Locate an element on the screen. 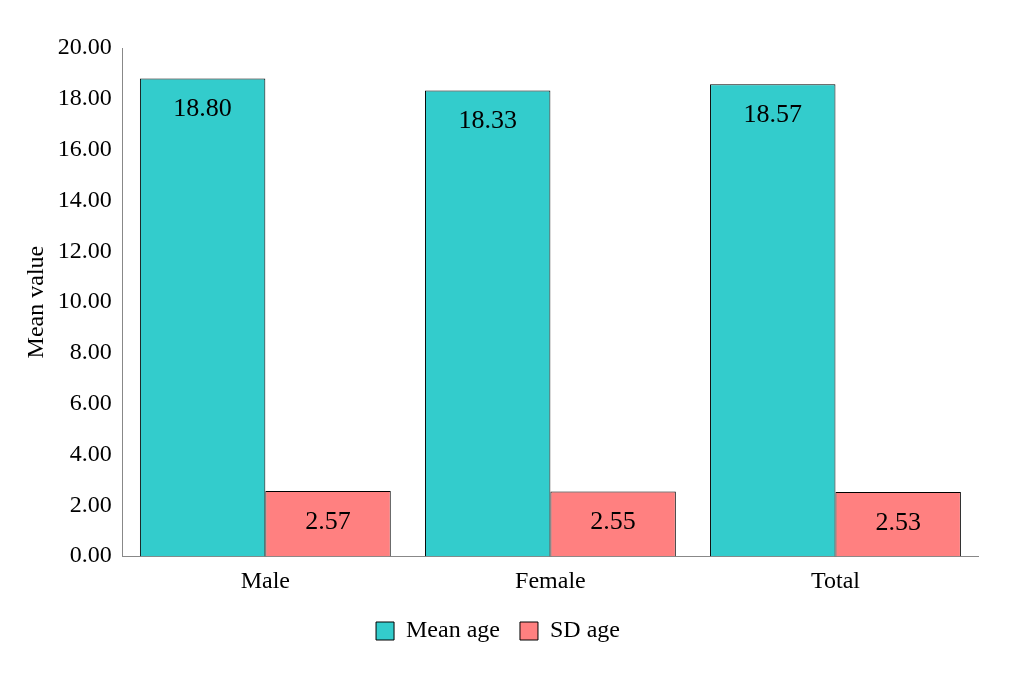 The image size is (1019, 677). x-tick-label: Female is located at coordinates (550, 579).